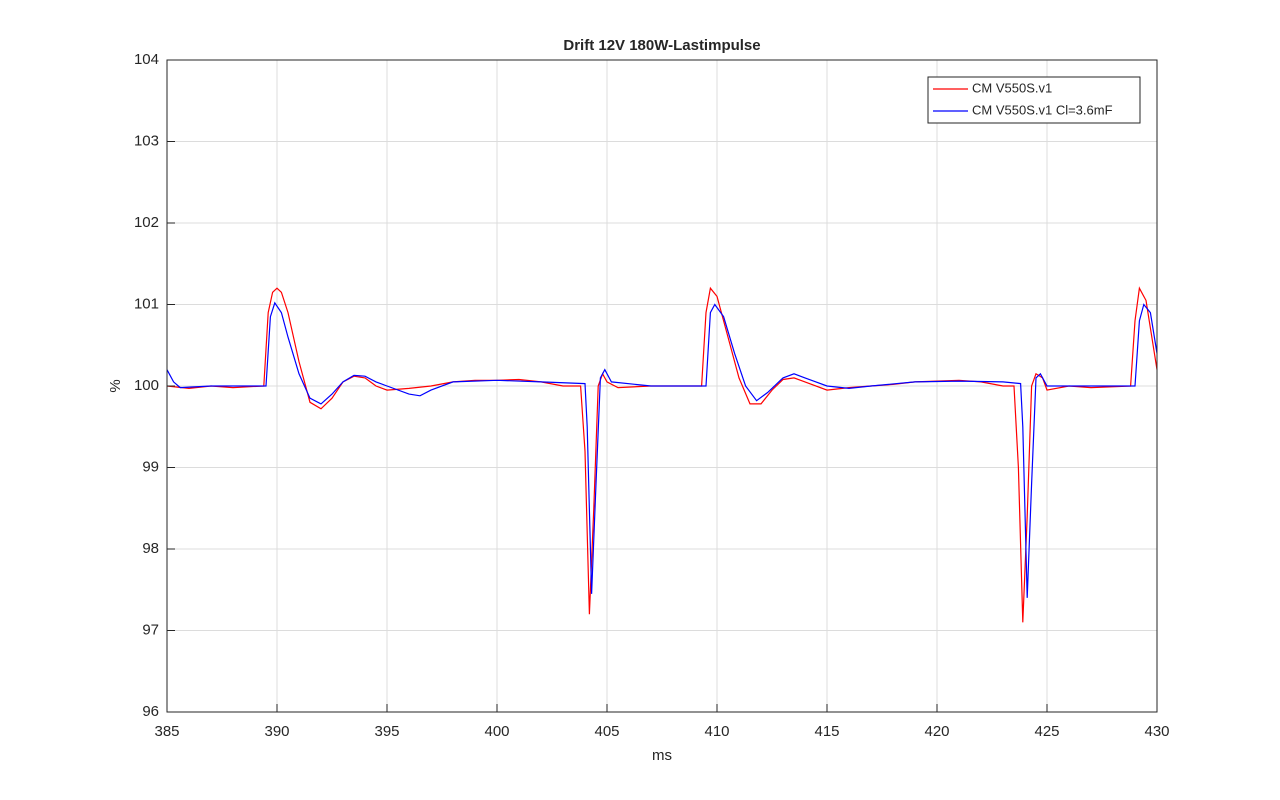 This screenshot has width=1280, height=800. Describe the element at coordinates (716, 731) in the screenshot. I see `x-tick-label: 410` at that location.